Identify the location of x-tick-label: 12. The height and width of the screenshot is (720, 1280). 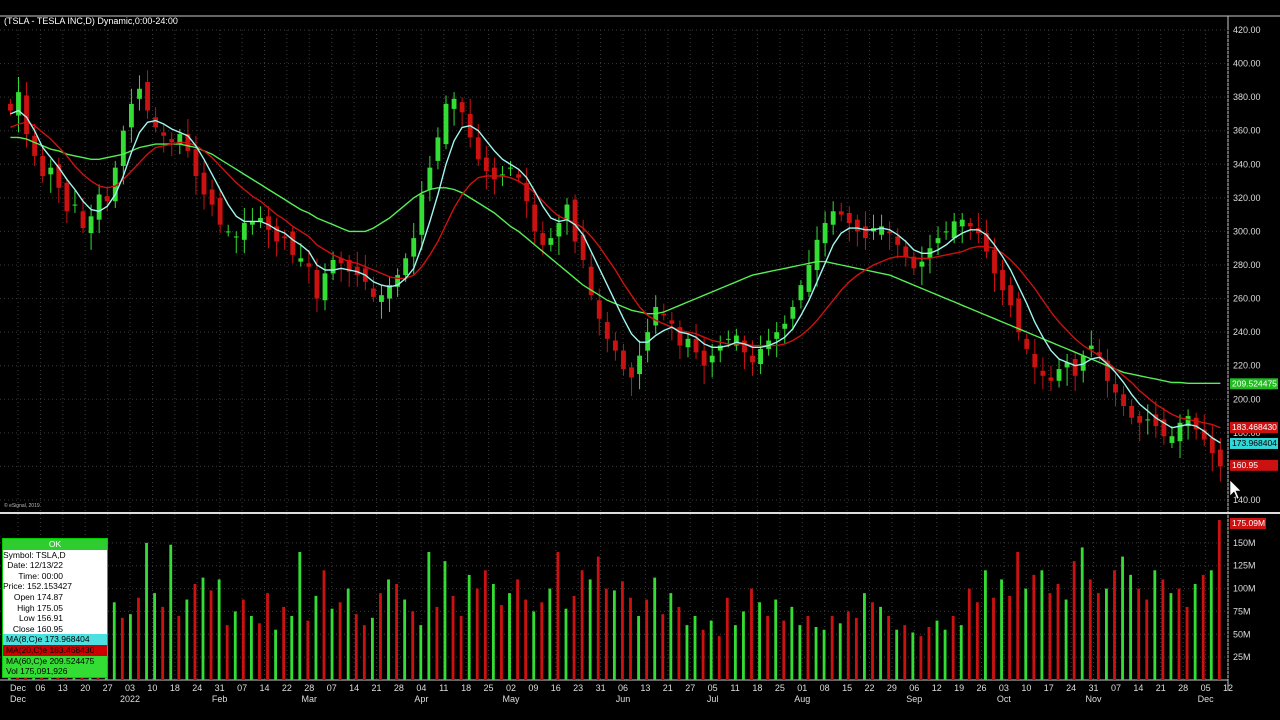
(937, 688).